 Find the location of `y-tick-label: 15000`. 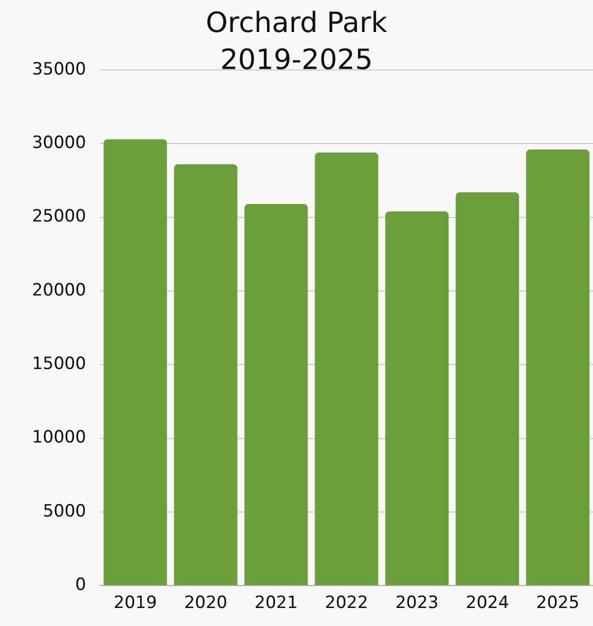

y-tick-label: 15000 is located at coordinates (59, 364).